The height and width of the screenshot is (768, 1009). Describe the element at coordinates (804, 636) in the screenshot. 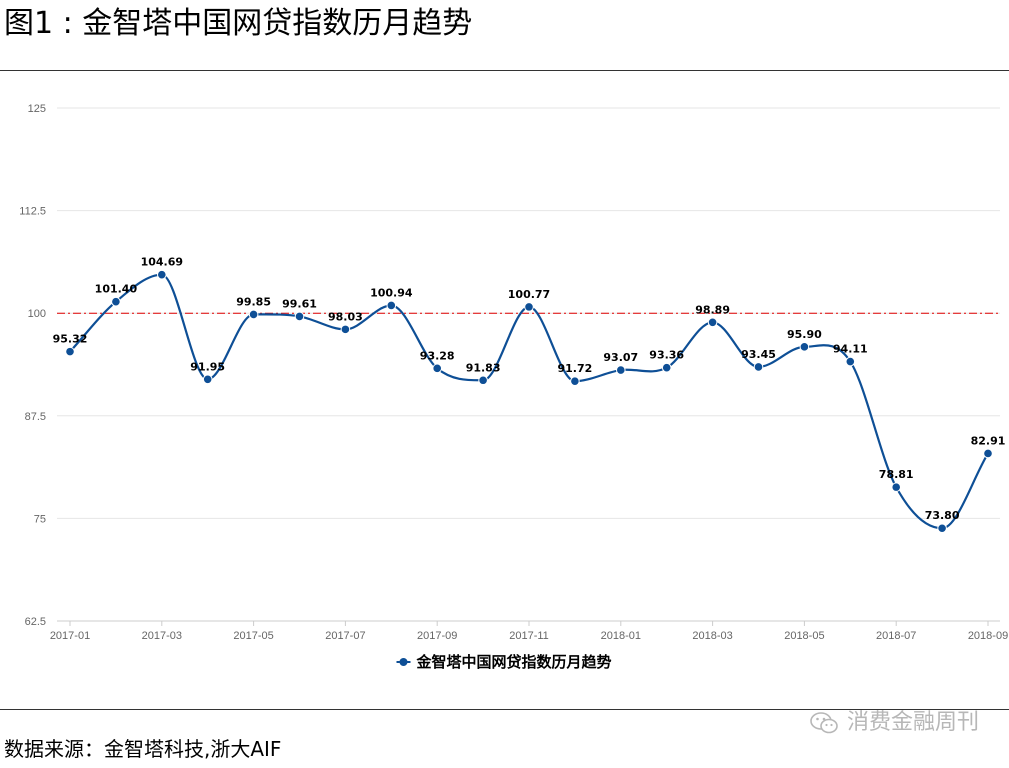

I see `x-tick-label: 2018-05` at that location.